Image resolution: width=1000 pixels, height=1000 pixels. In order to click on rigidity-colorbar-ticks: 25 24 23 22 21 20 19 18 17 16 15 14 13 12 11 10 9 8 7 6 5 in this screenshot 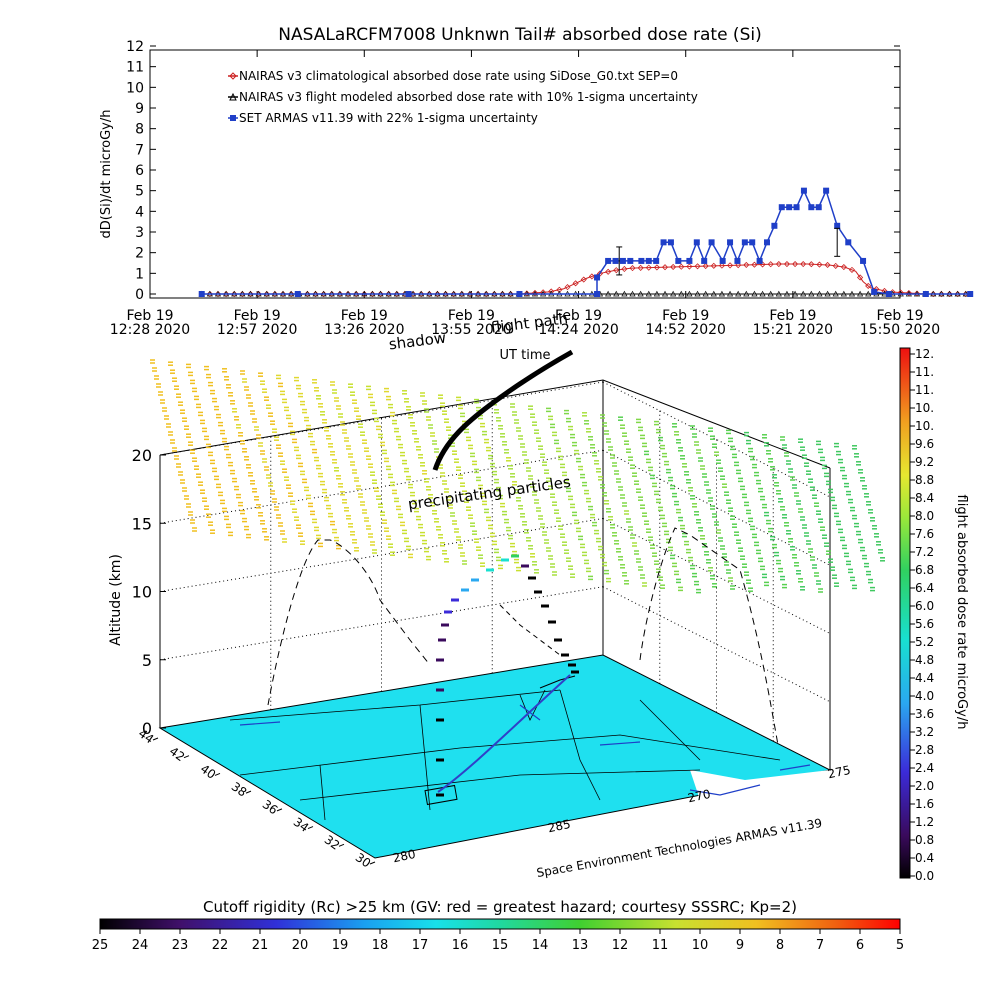, I will do `click(498, 941)`.